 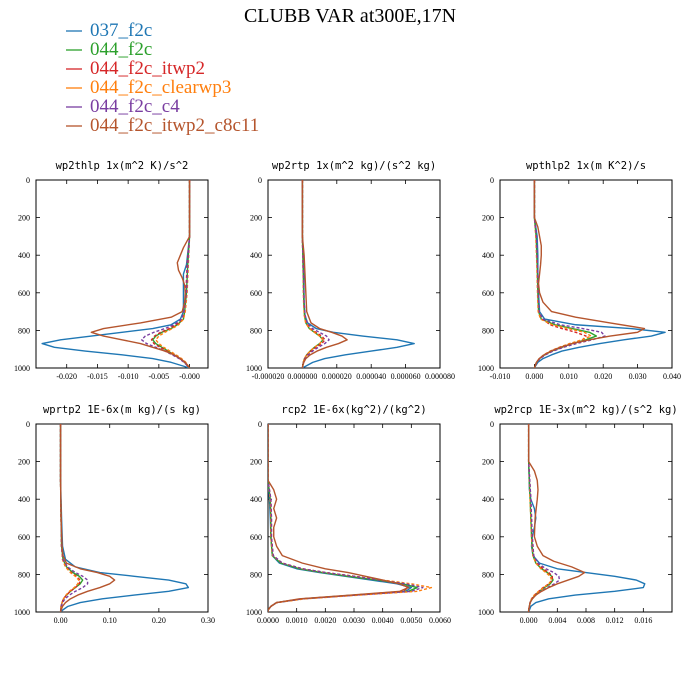 What do you see at coordinates (325, 620) in the screenshot?
I see `x-tick-label: 0.0020` at bounding box center [325, 620].